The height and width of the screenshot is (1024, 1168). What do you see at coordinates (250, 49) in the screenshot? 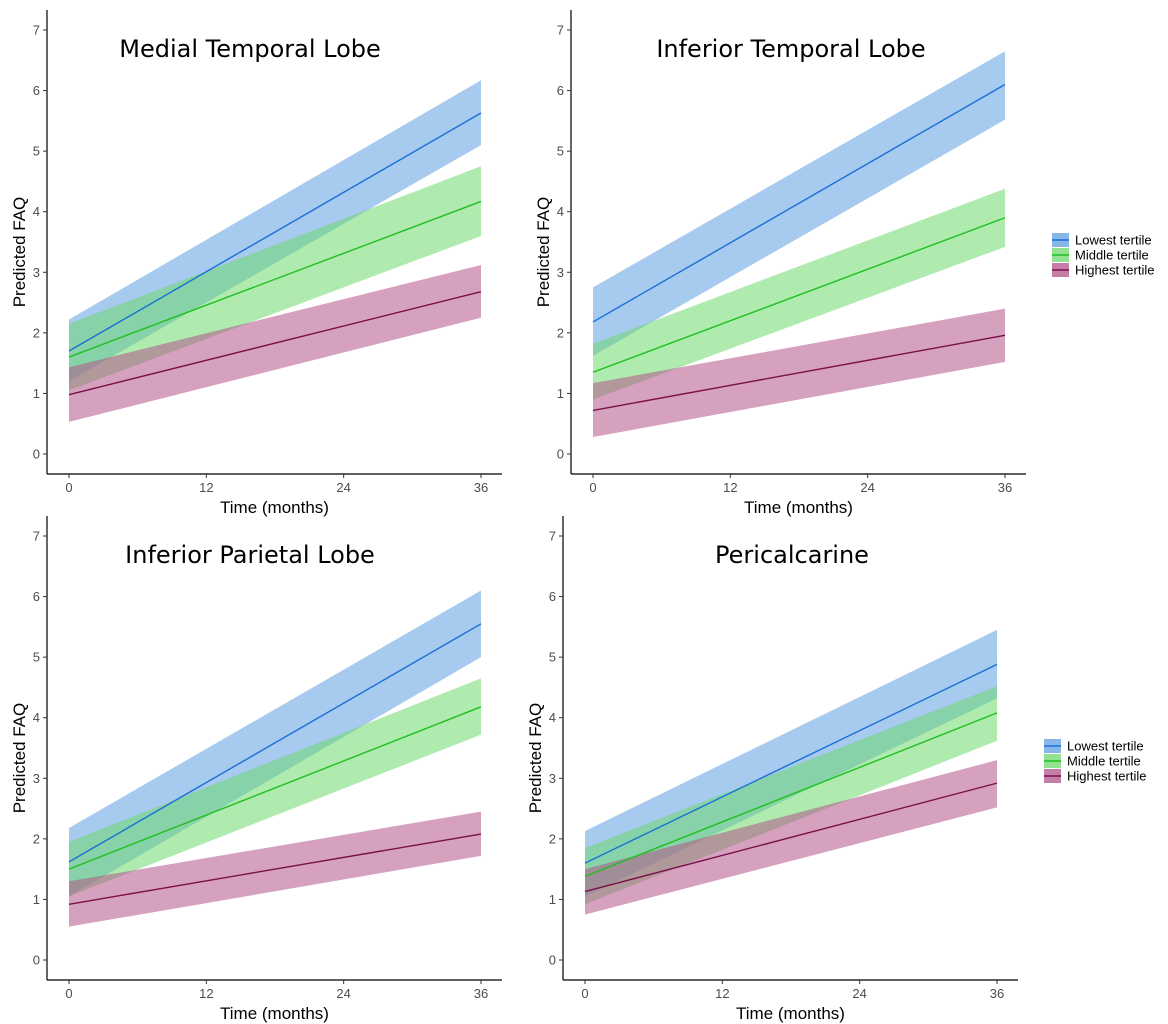
I see `panel-title: Medial Temporal Lobe` at bounding box center [250, 49].